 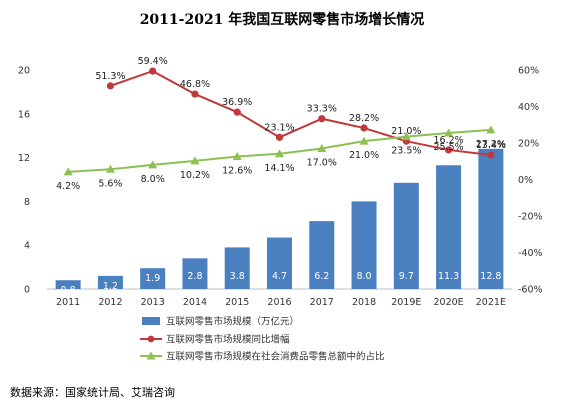 What do you see at coordinates (237, 102) in the screenshot?
I see `line-data-label: 36.9%` at bounding box center [237, 102].